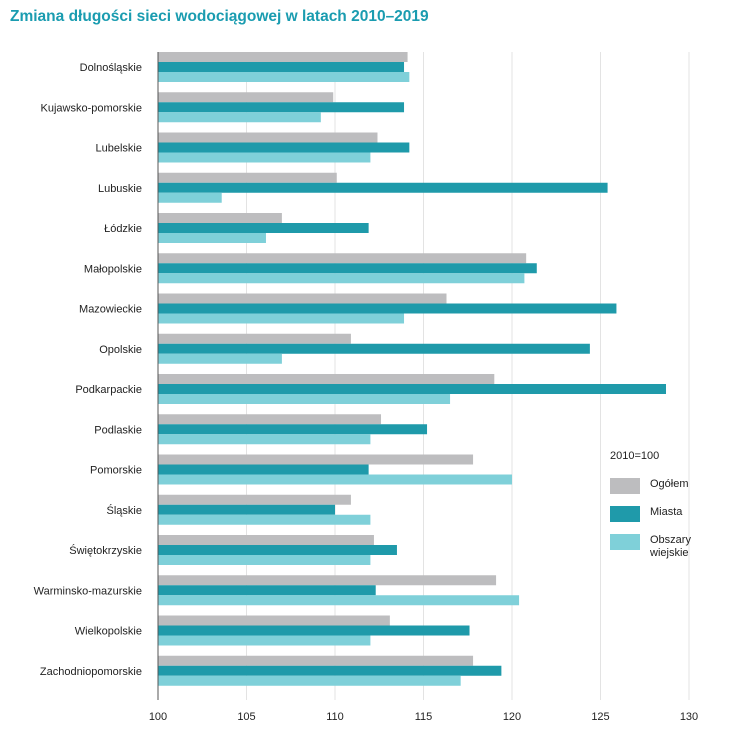 The image size is (747, 745). I want to click on category-label: Świętokrzyskie, so click(105, 550).